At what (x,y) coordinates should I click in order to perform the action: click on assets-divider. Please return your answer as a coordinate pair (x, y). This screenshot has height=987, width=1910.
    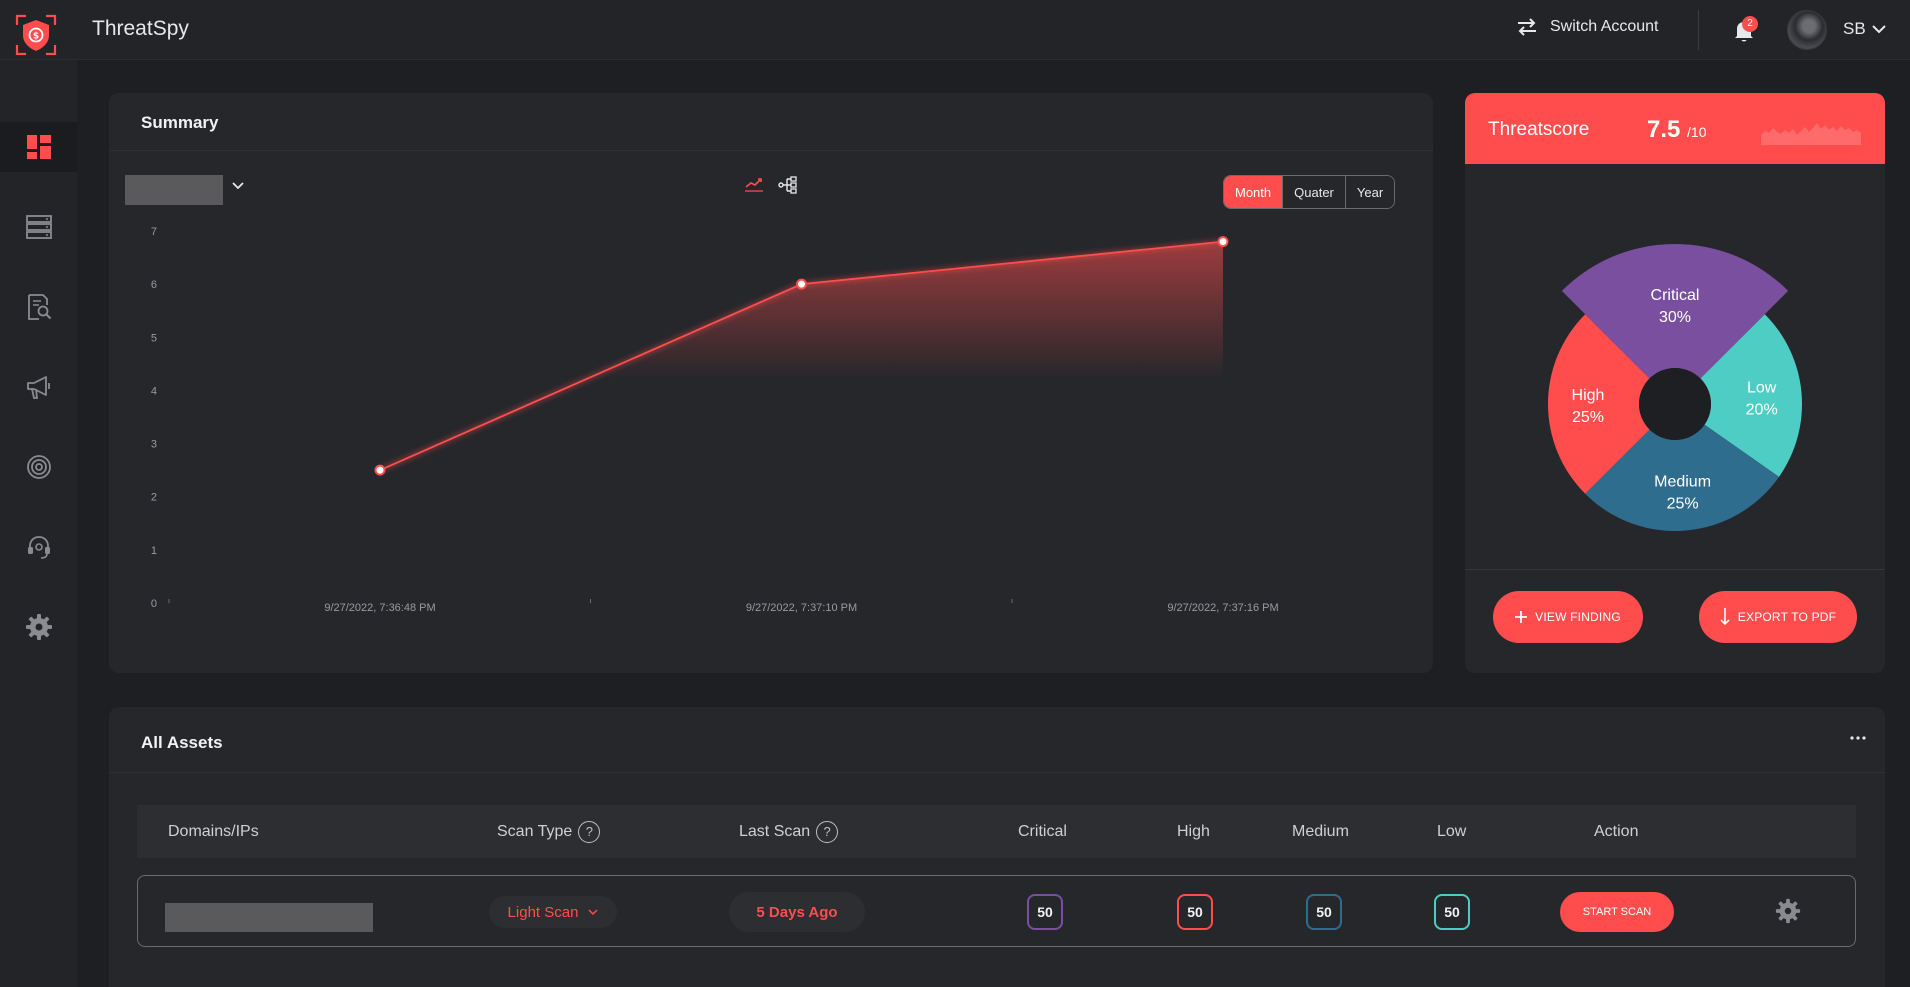
    Looking at the image, I should click on (997, 772).